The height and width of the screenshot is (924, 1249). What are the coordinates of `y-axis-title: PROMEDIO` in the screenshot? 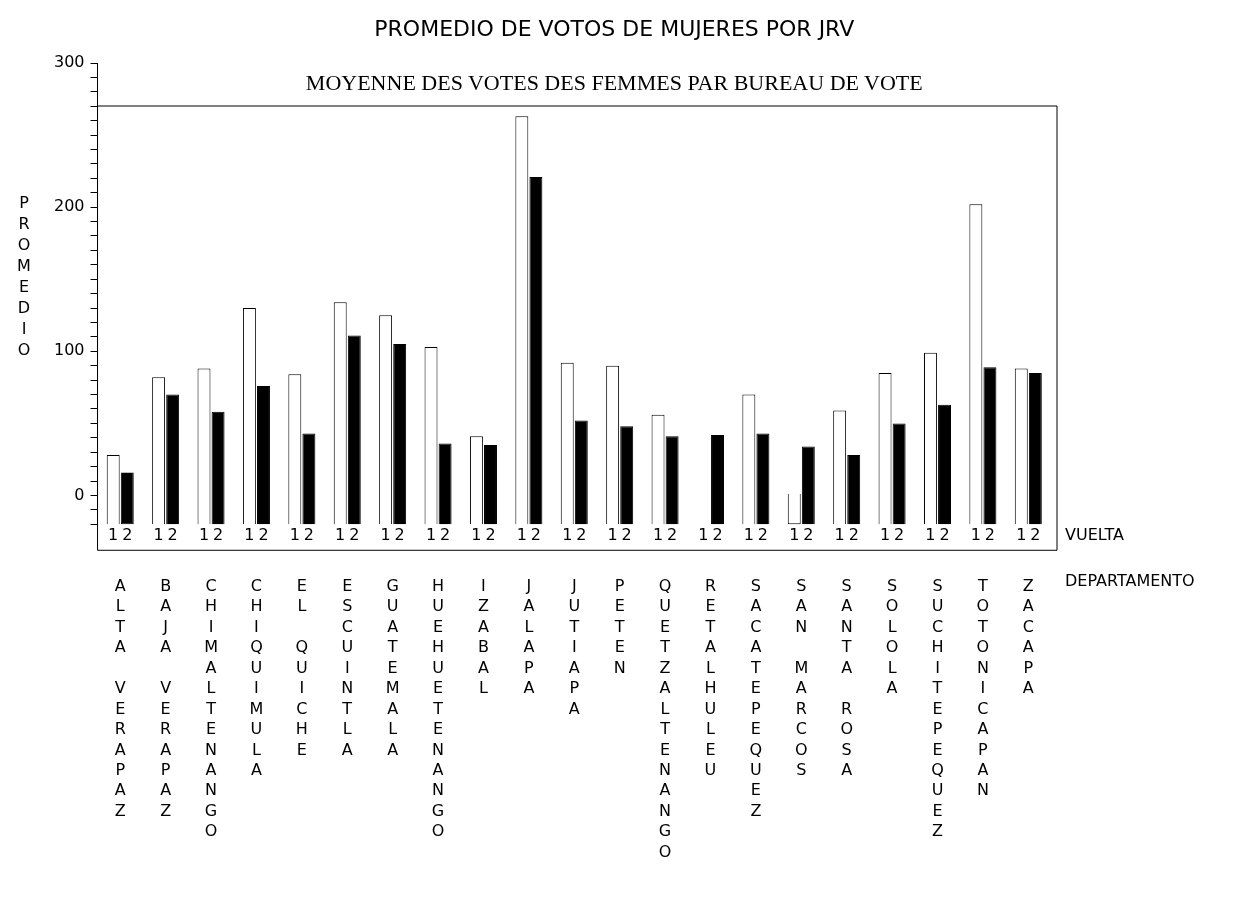 It's located at (24, 276).